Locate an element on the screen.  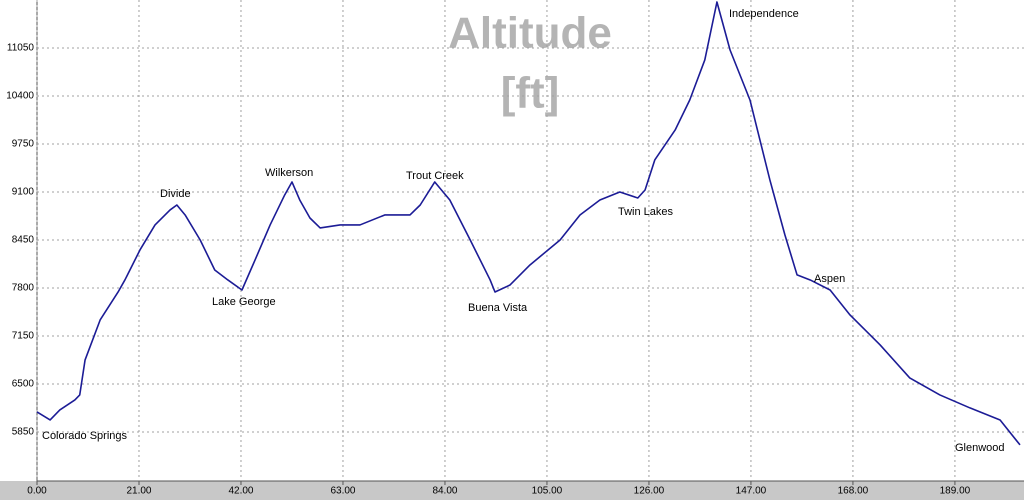
y-tick-label: 7800 is located at coordinates (23, 288).